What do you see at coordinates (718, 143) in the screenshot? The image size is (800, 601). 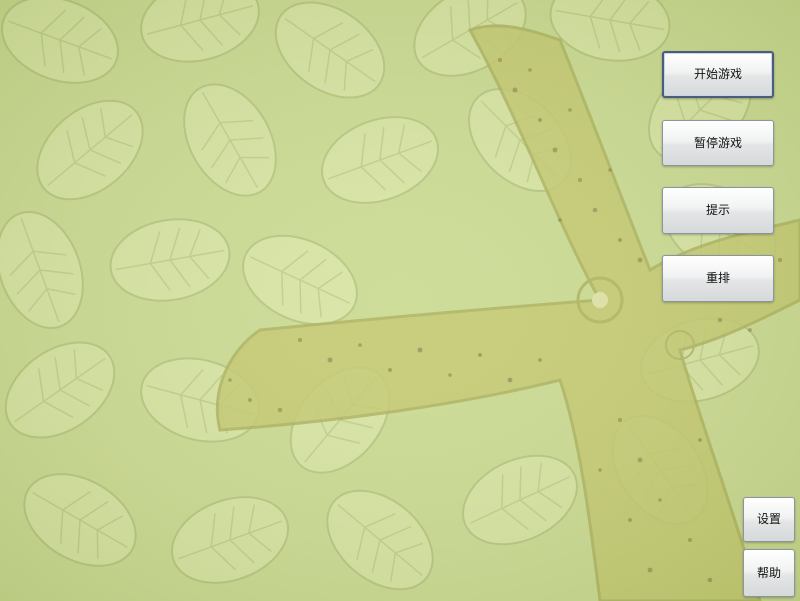 I see `pause-game-button: 暂停游戏` at bounding box center [718, 143].